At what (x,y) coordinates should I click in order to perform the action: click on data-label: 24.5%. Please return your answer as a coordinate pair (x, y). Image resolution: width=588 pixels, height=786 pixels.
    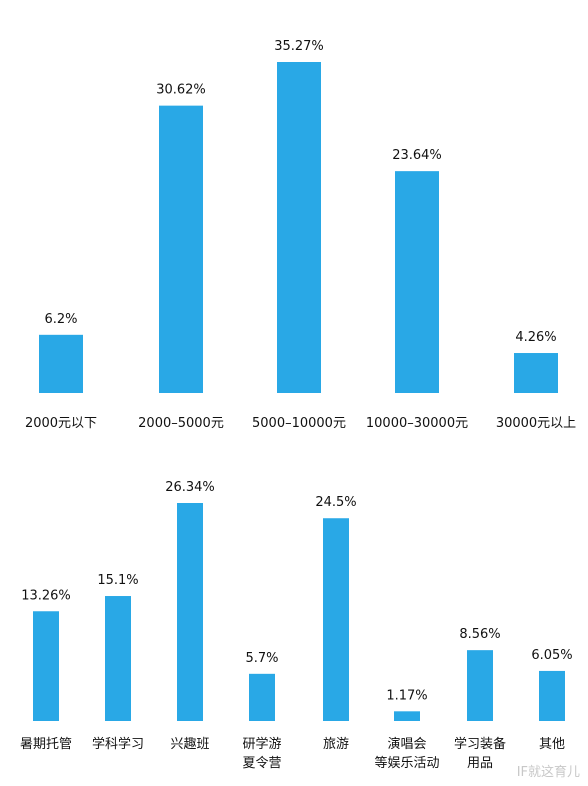
    Looking at the image, I should click on (335, 502).